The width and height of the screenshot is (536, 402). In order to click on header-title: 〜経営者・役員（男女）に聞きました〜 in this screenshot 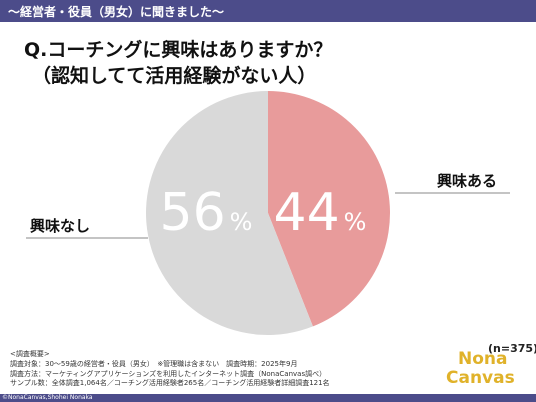, I will do `click(116, 12)`.